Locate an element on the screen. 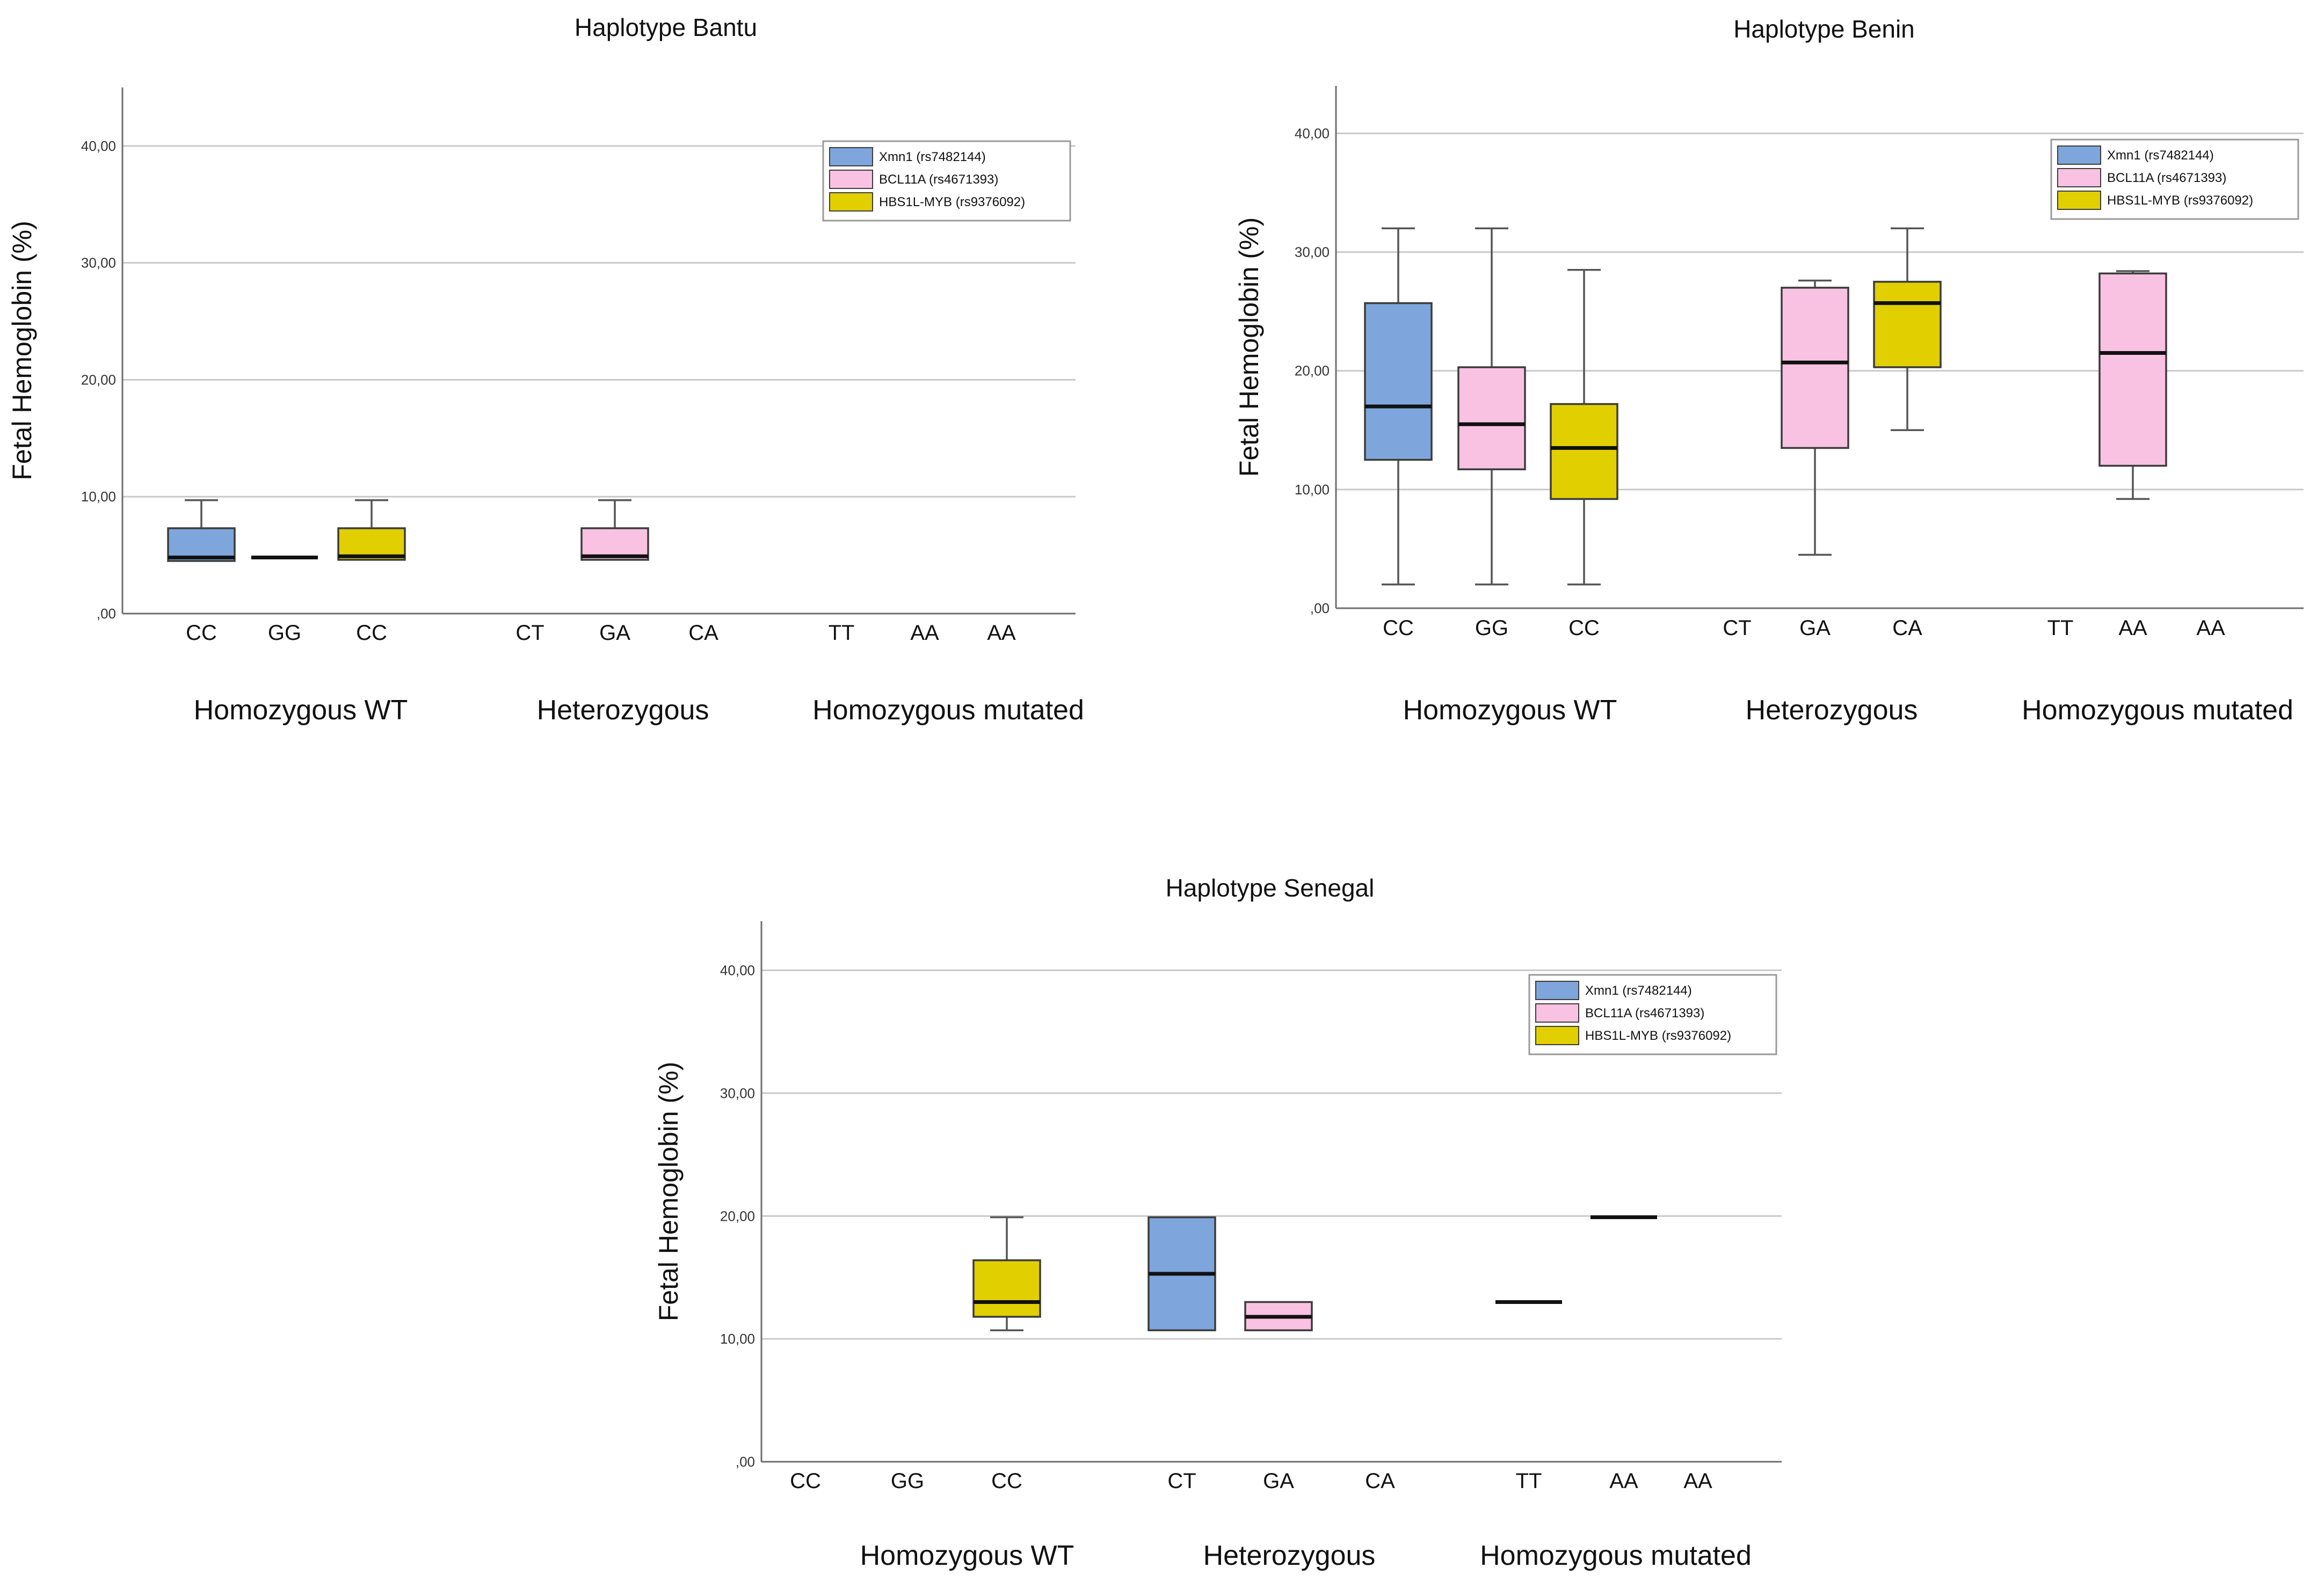  chart-title: Haplotype Benin is located at coordinates (1824, 29).